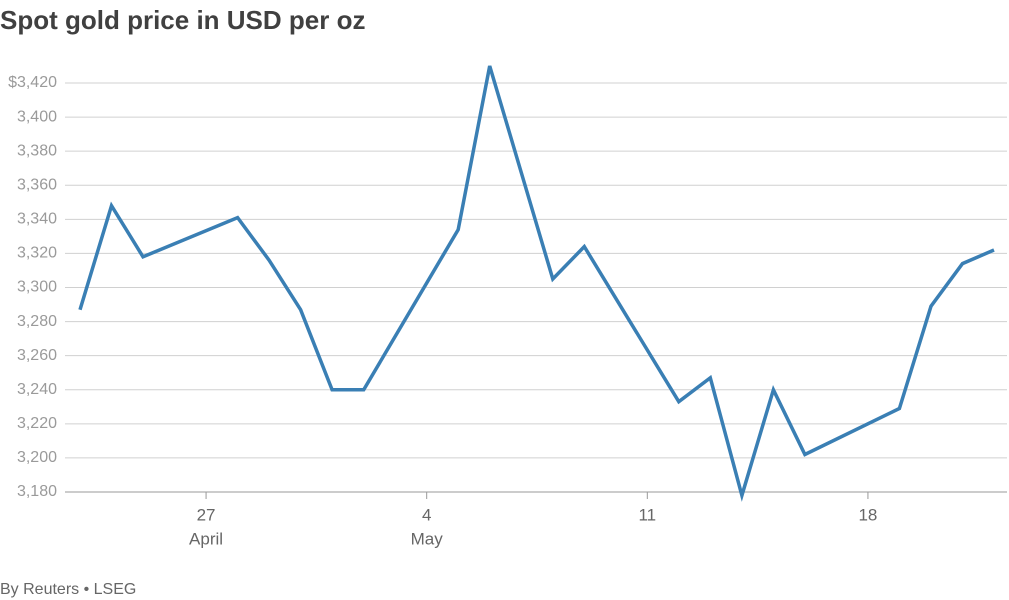  What do you see at coordinates (182, 20) in the screenshot?
I see `chart-title: Spot gold price in USD per oz` at bounding box center [182, 20].